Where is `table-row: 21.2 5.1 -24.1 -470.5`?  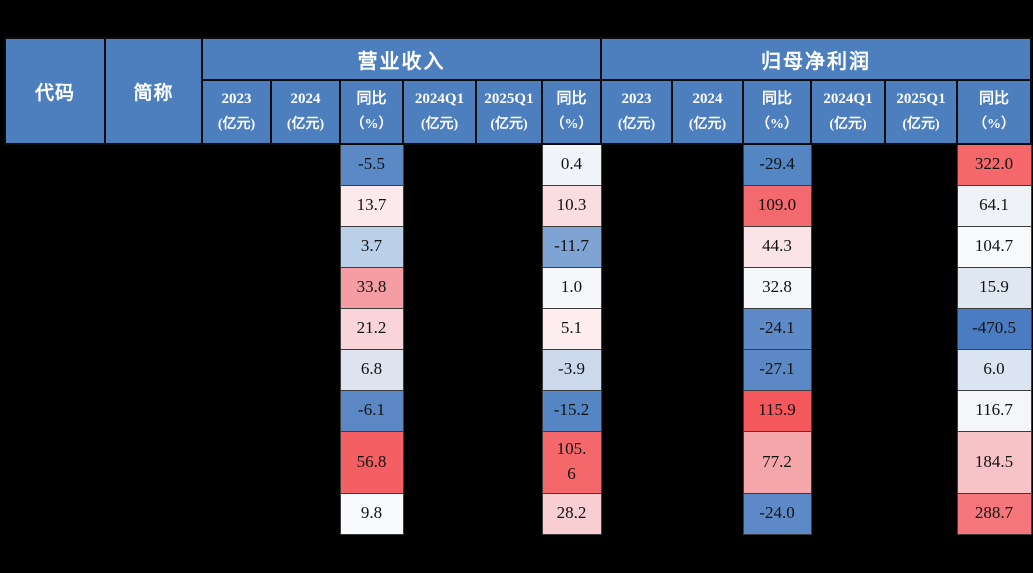
table-row: 21.2 5.1 -24.1 -470.5 is located at coordinates (518, 328).